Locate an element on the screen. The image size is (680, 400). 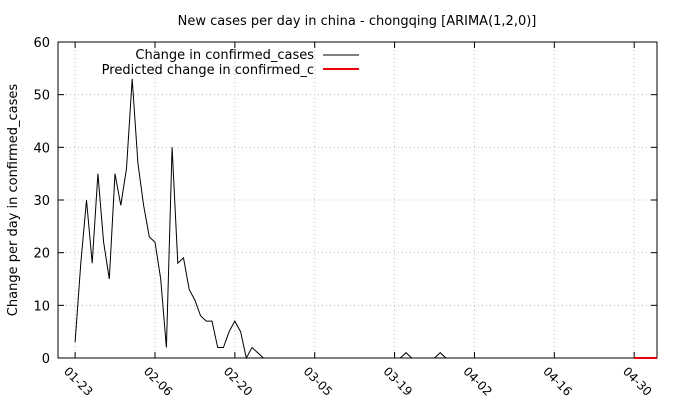
x-tick-label: 04-30 is located at coordinates (637, 381).